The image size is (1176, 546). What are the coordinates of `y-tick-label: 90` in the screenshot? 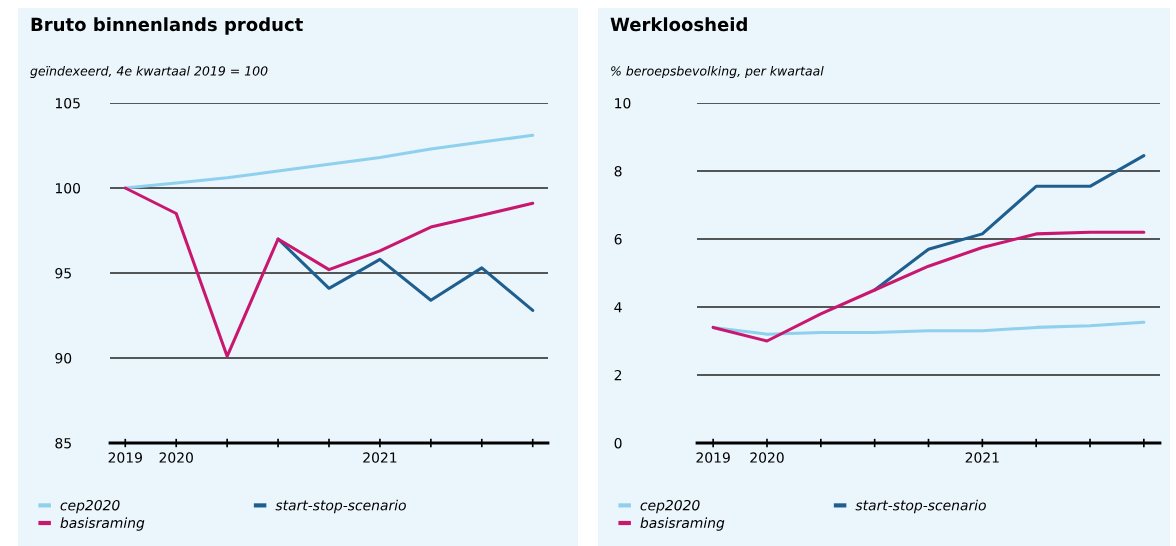 It's located at (63, 358).